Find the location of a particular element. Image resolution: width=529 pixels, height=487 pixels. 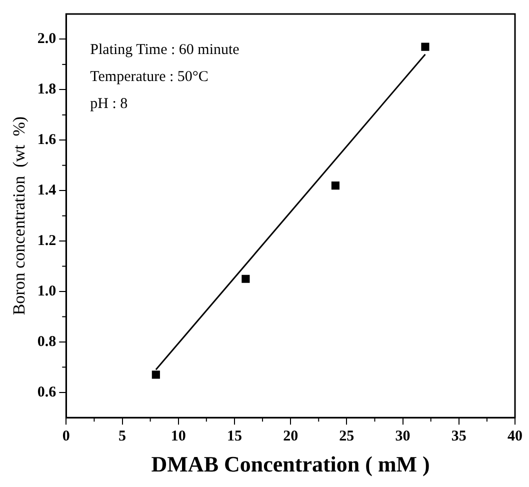

x-tick-label: 35 is located at coordinates (458, 436).